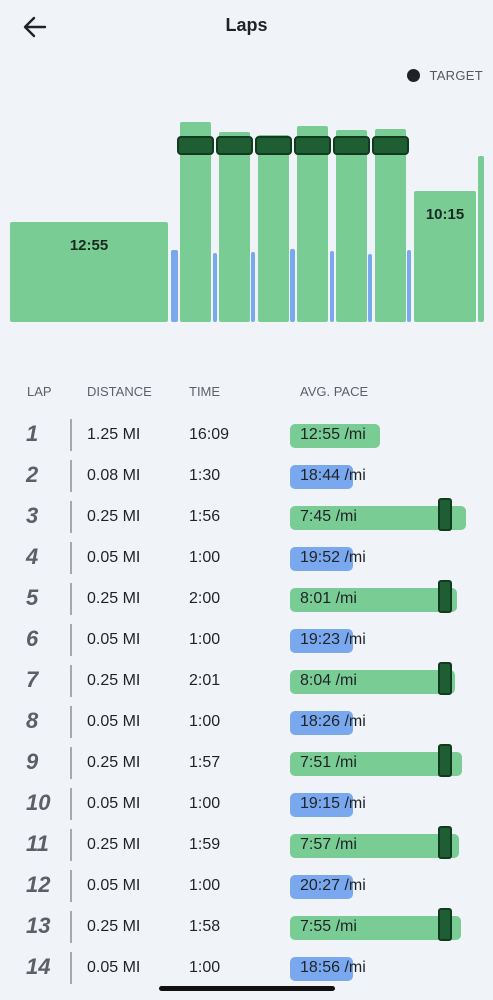  What do you see at coordinates (246, 476) in the screenshot?
I see `lap-row: 2 0.08 MI 1:30 18:44 /mi` at bounding box center [246, 476].